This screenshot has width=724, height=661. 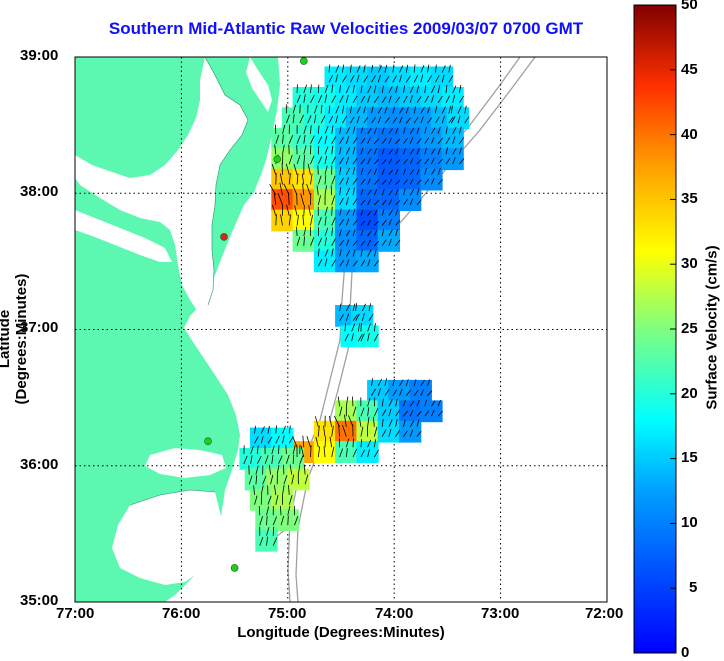 I want to click on x-tick-label: 76:00, so click(x=181, y=613).